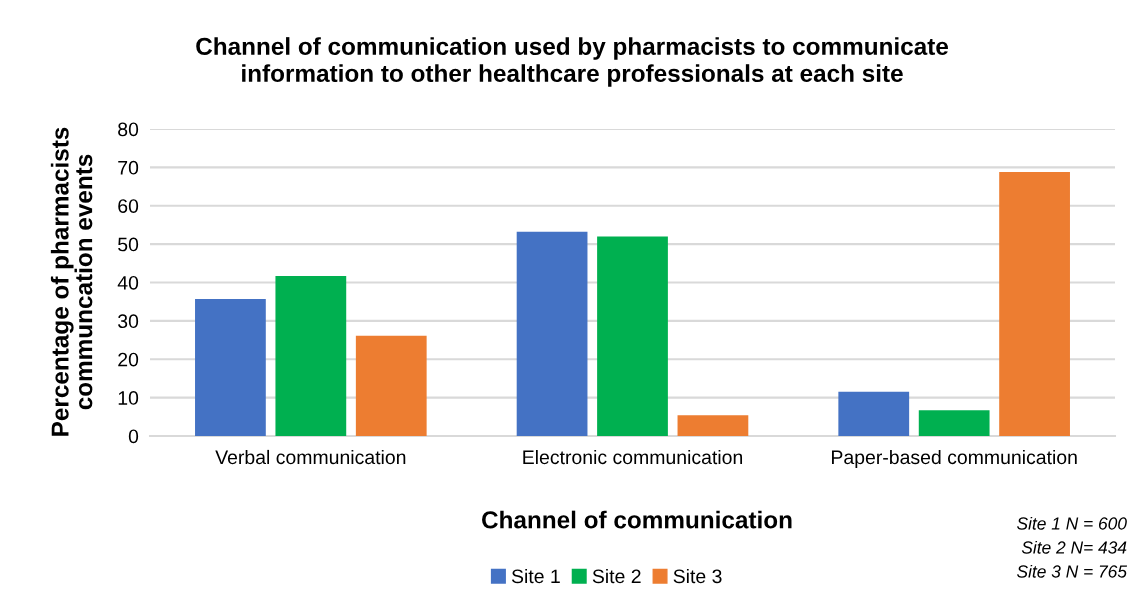  What do you see at coordinates (954, 459) in the screenshot?
I see `x-tick-label: Paper-based communication` at bounding box center [954, 459].